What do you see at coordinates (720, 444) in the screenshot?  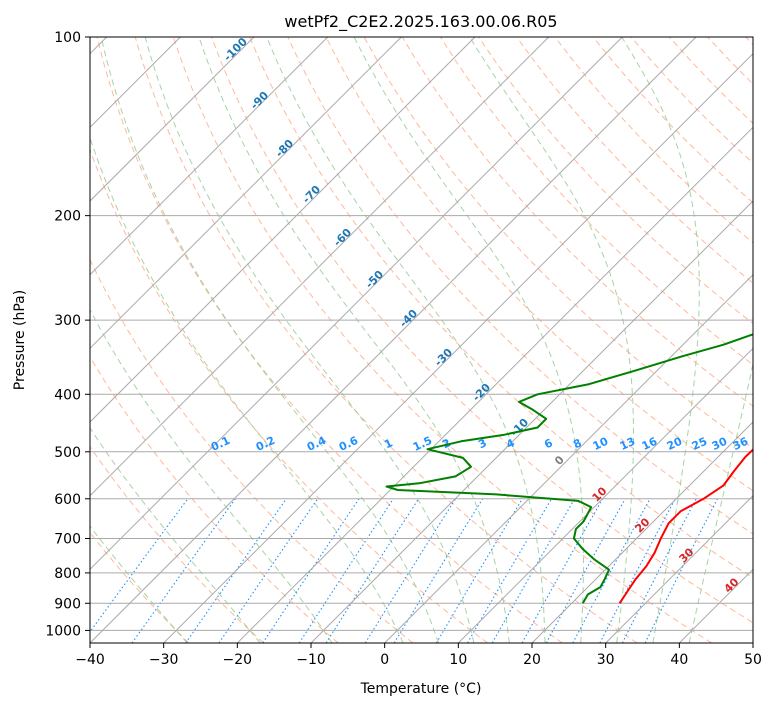 I see `mixing-ratio-label: 30` at bounding box center [720, 444].